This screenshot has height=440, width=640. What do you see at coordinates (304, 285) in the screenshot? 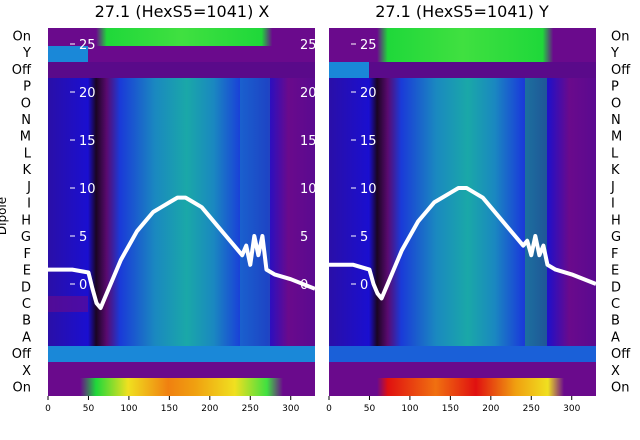
I see `y-tick-label-right: 0` at bounding box center [304, 285].